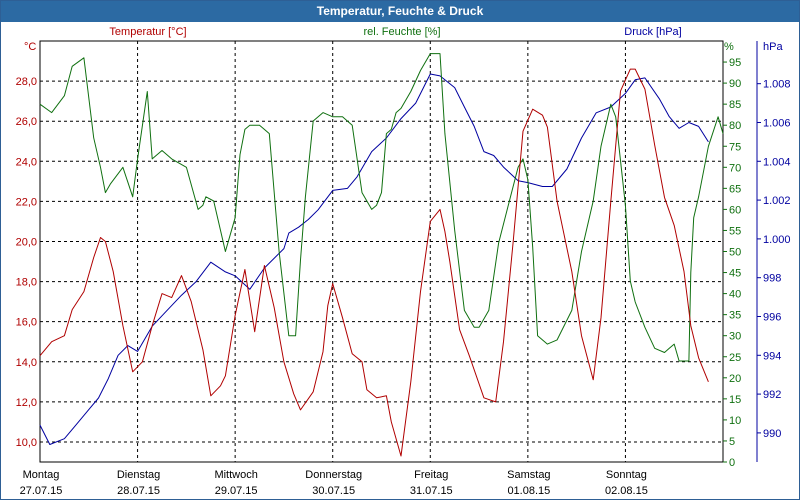 Image resolution: width=800 pixels, height=500 pixels. What do you see at coordinates (735, 379) in the screenshot?
I see `humidity-tick-label: 20` at bounding box center [735, 379].